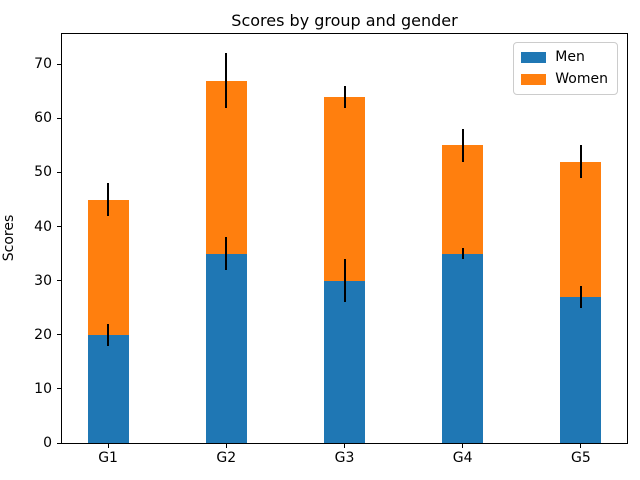 The height and width of the screenshot is (480, 640). What do you see at coordinates (226, 80) in the screenshot?
I see `errorbar-women-g2` at bounding box center [226, 80].